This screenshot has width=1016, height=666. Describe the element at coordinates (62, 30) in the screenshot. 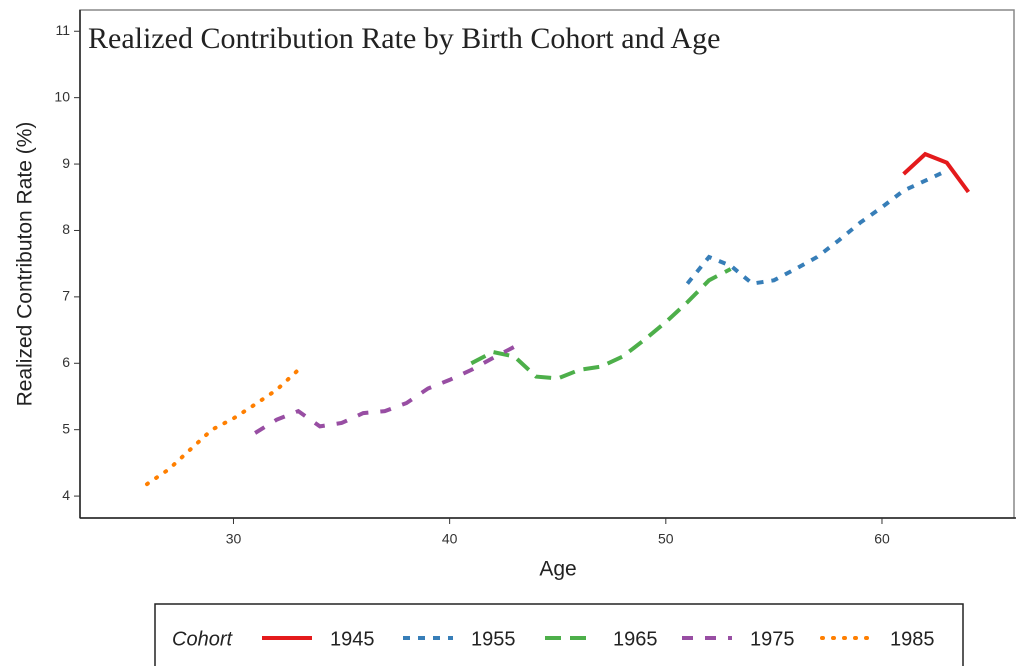

I see `y-tick-label: 11` at that location.